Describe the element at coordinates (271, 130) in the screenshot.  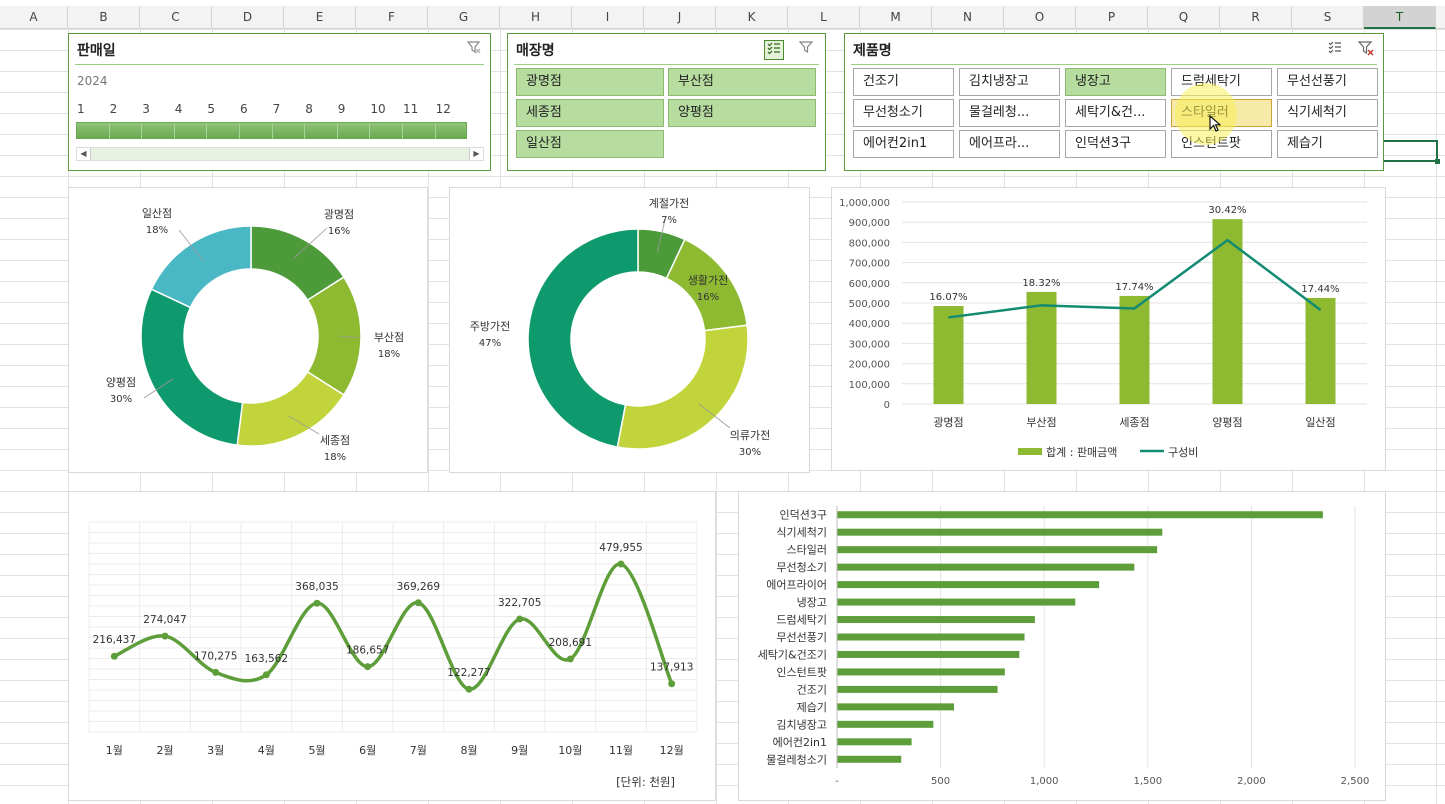
I see `timeline-bar` at that location.